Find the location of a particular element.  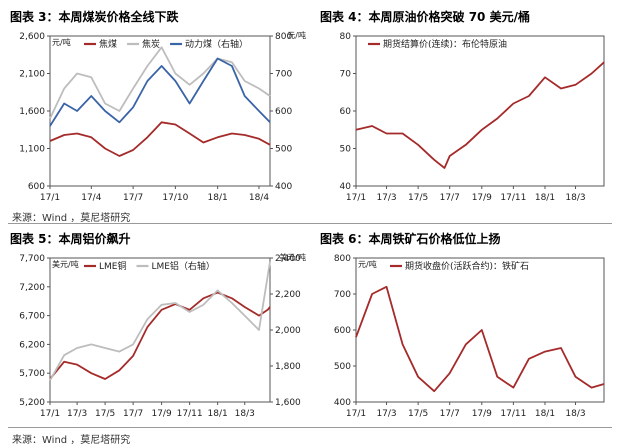

y2-tick-label: 500 is located at coordinates (283, 150).